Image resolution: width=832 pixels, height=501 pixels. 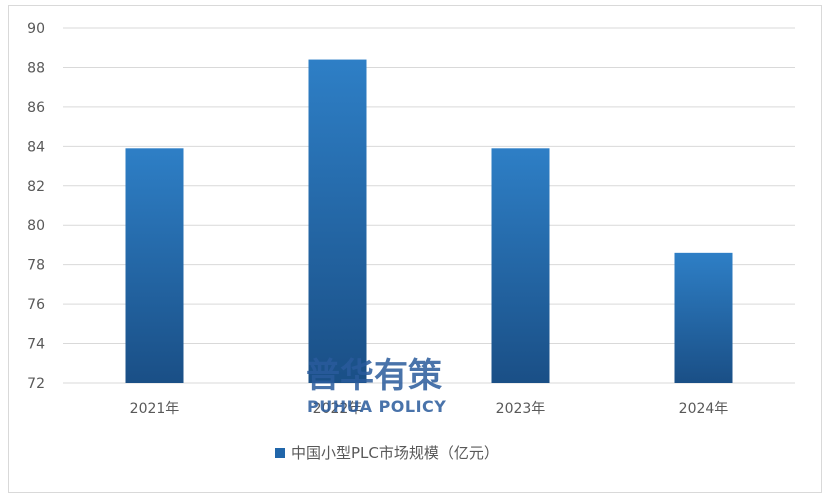 What do you see at coordinates (395, 453) in the screenshot?
I see `legend-label: 中国小型PLC市场规模（亿元）` at bounding box center [395, 453].